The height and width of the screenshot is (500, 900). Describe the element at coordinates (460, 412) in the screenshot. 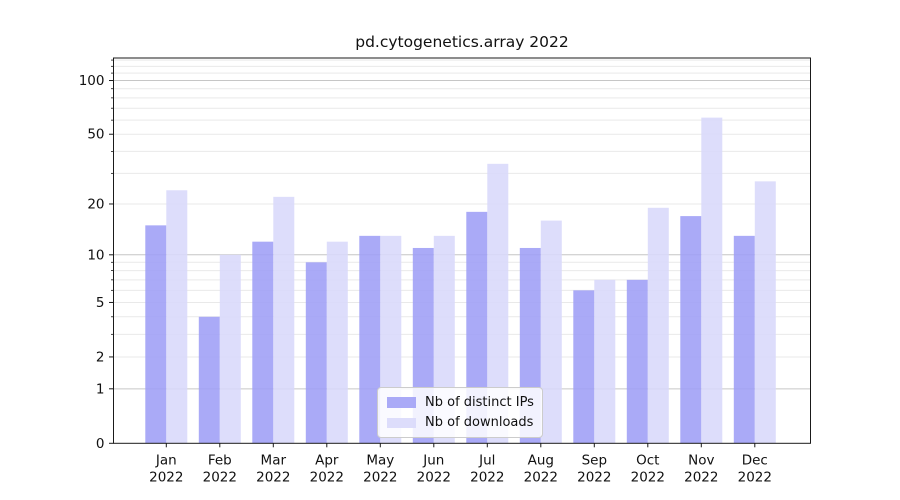

I see `legend: Nb of distinct IPs Nb of downloads` at that location.